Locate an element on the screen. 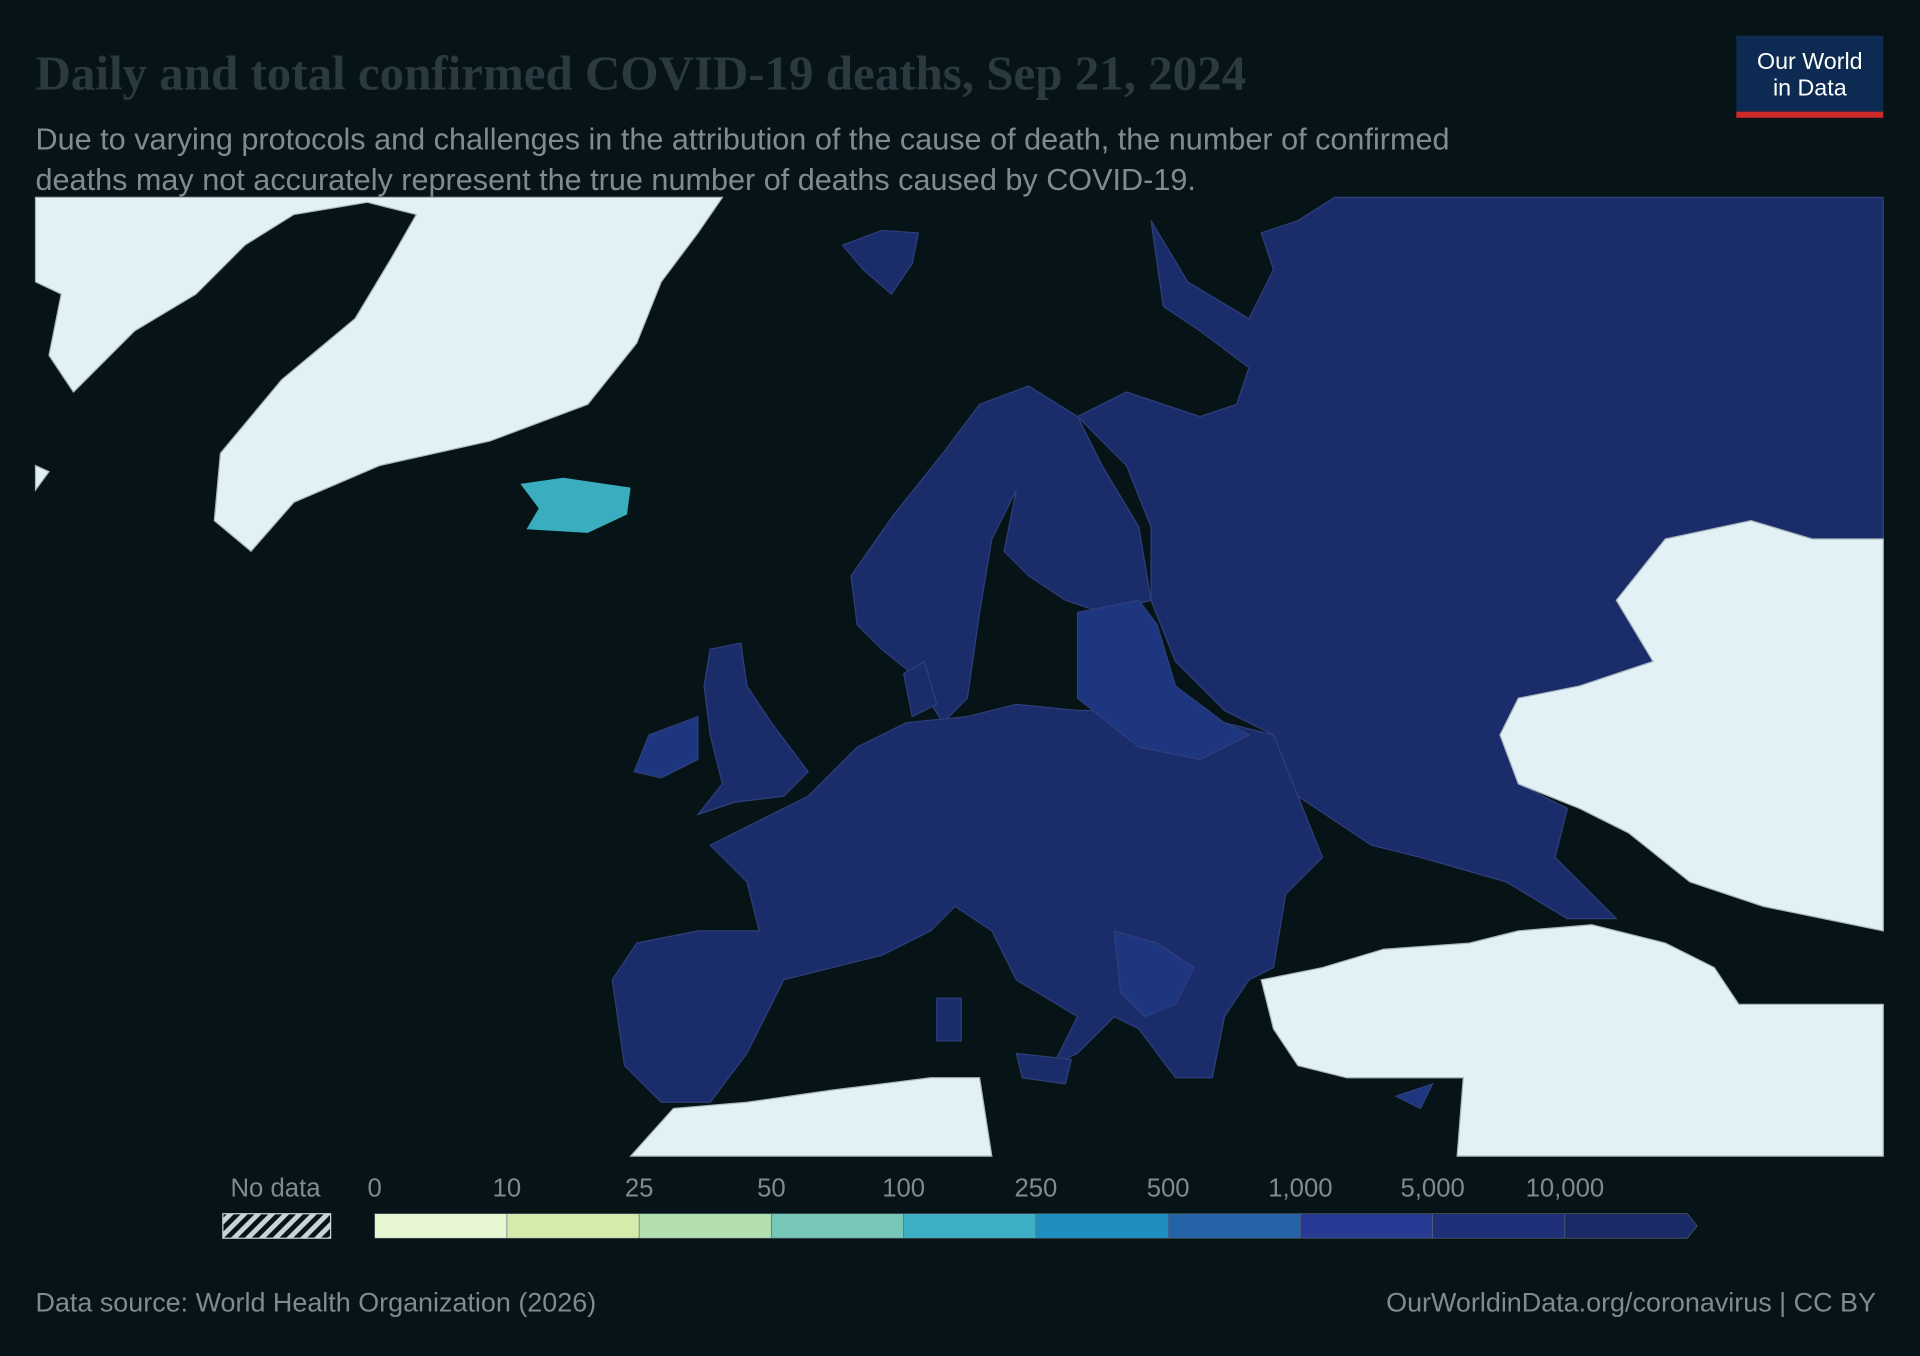 This screenshot has width=1920, height=1356. iceland is located at coordinates (575, 505).